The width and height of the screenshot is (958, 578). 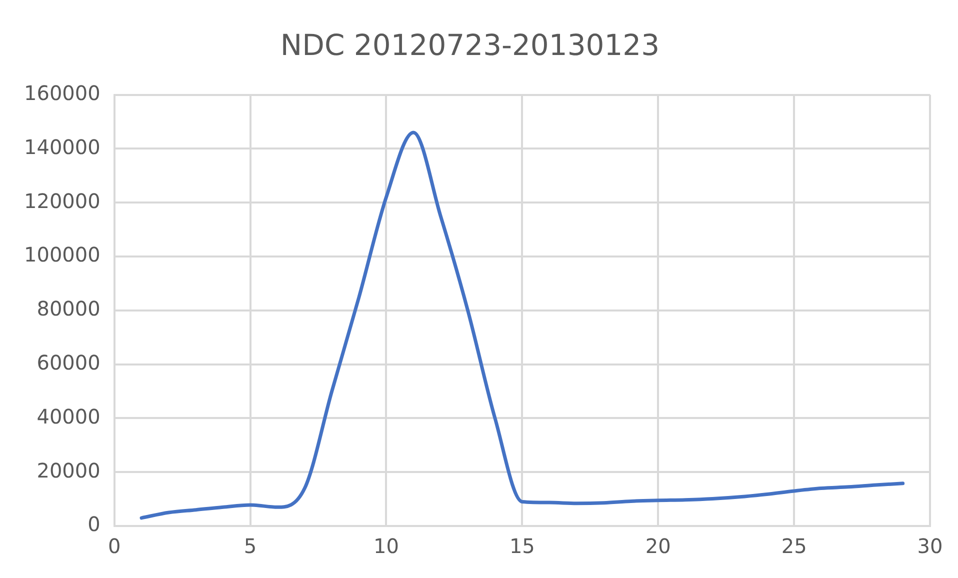 I want to click on x-tick-label: 0, so click(x=114, y=546).